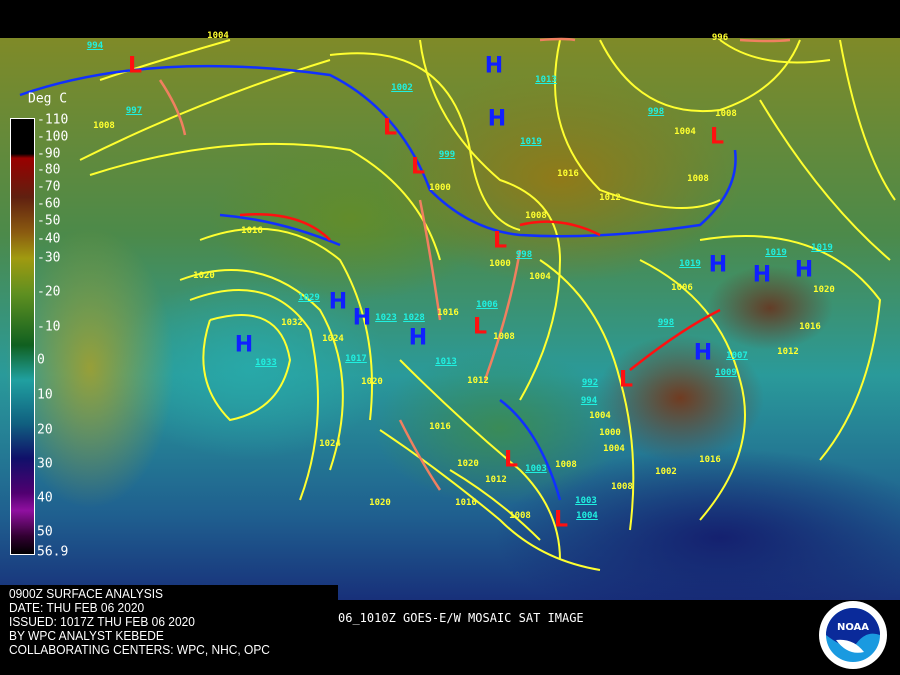 This screenshot has width=900, height=675. What do you see at coordinates (530, 450) in the screenshot?
I see `cold-front` at bounding box center [530, 450].